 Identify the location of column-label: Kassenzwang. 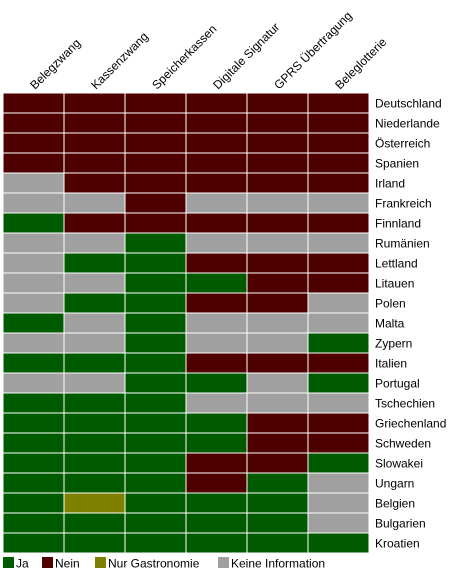
(119, 60).